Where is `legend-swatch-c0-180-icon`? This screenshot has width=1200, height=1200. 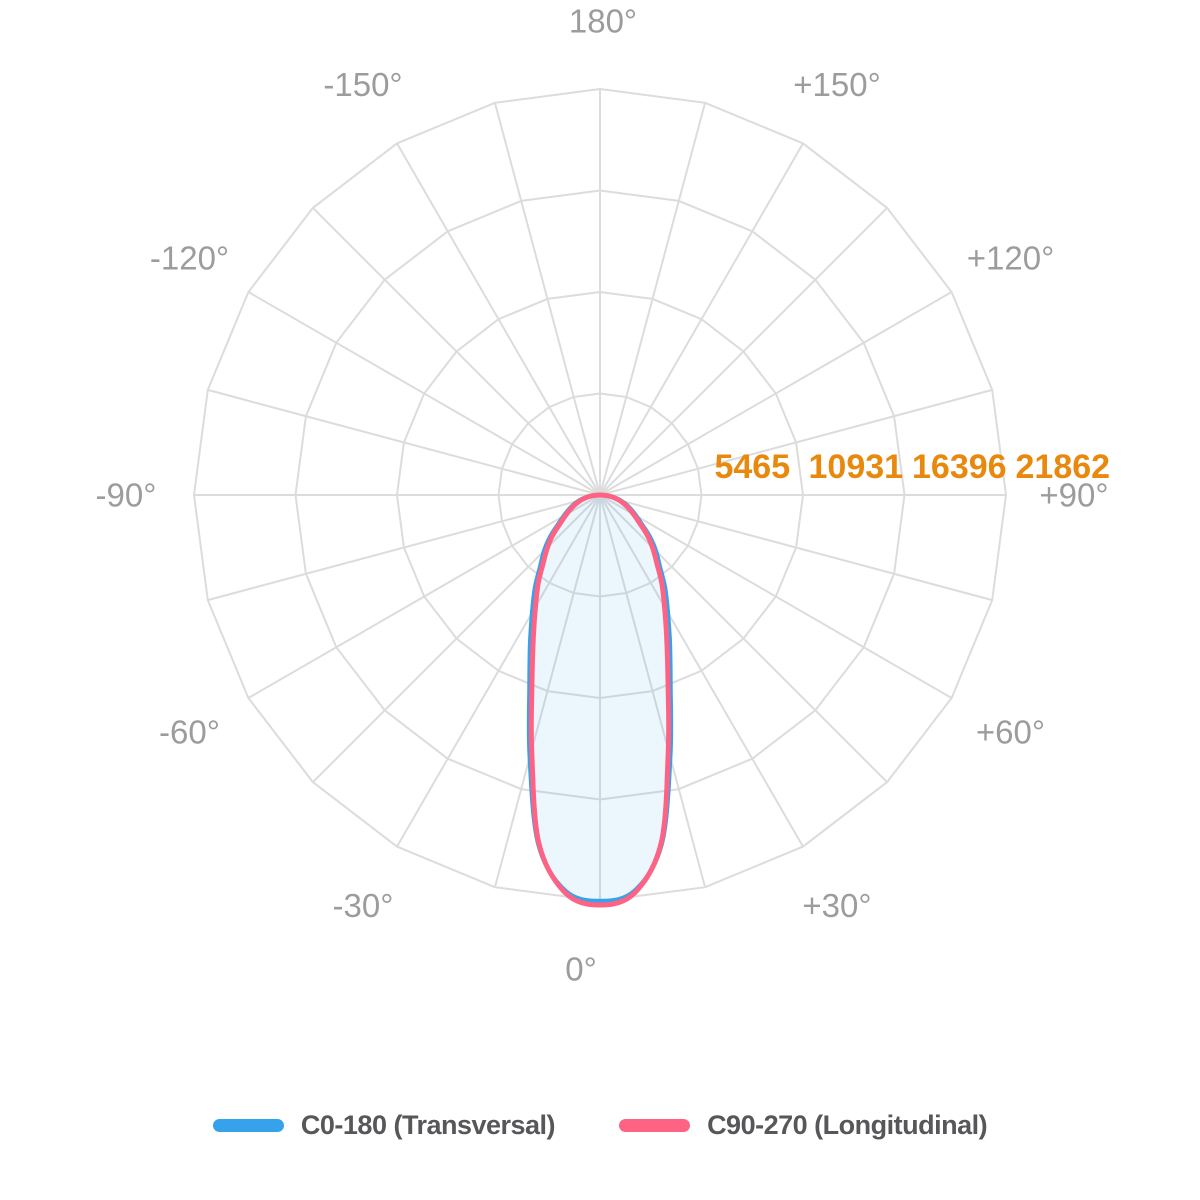
legend-swatch-c0-180-icon is located at coordinates (248, 1125).